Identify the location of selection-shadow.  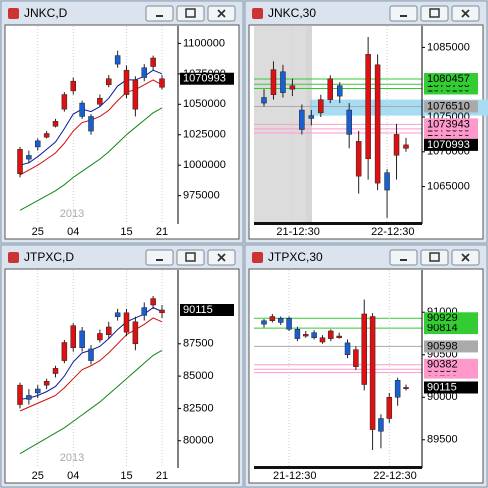
(308, 125).